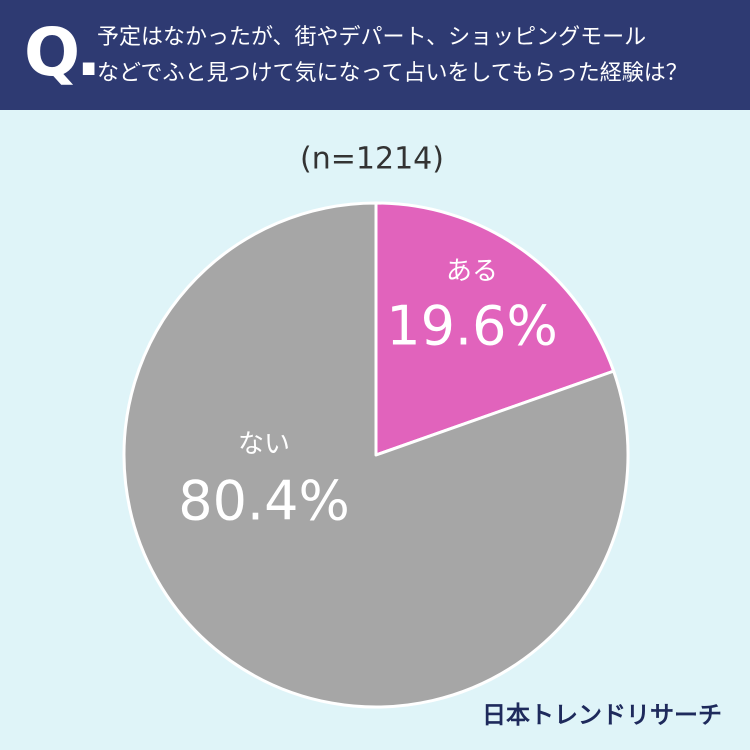  I want to click on source: 日本トレンドリサーチ, so click(602, 715).